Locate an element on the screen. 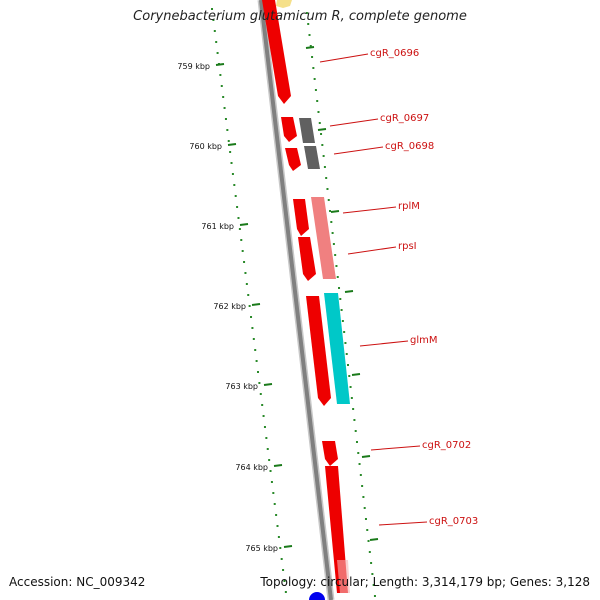 The height and width of the screenshot is (600, 600). reverse-strand-genes is located at coordinates (313, 202).